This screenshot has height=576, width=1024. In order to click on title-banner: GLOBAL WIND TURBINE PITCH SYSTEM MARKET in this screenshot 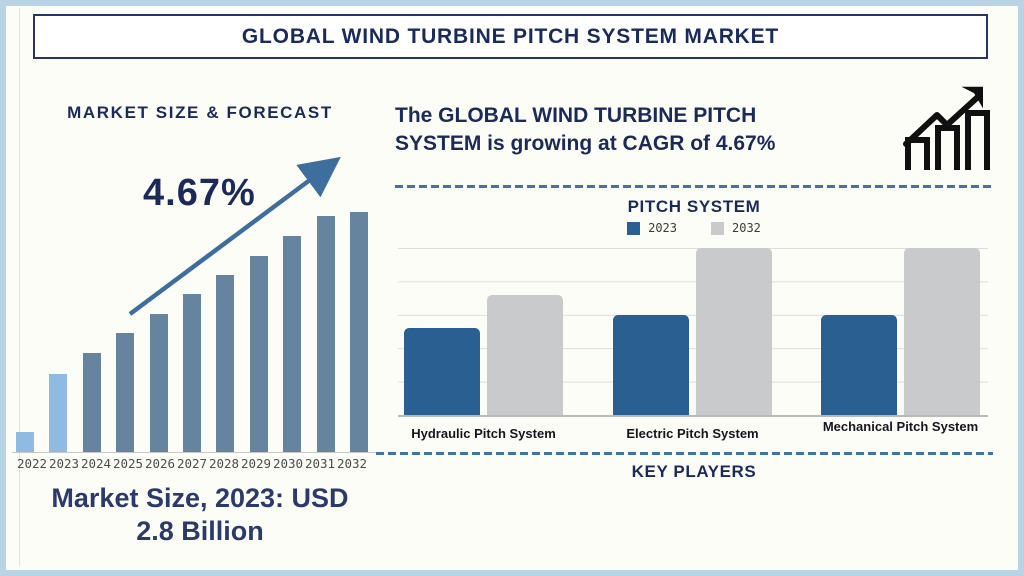, I will do `click(510, 36)`.